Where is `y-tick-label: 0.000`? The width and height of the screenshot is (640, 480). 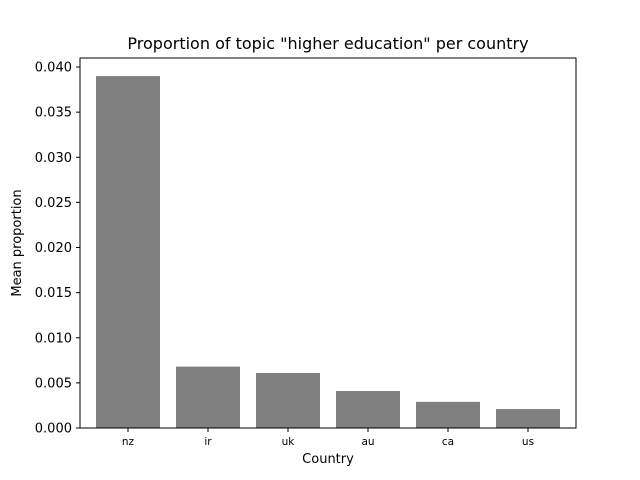 y-tick-label: 0.000 is located at coordinates (53, 429).